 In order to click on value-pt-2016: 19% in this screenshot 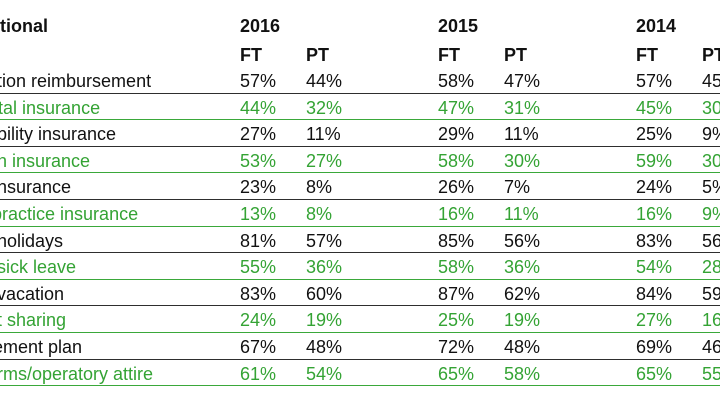, I will do `click(324, 320)`.